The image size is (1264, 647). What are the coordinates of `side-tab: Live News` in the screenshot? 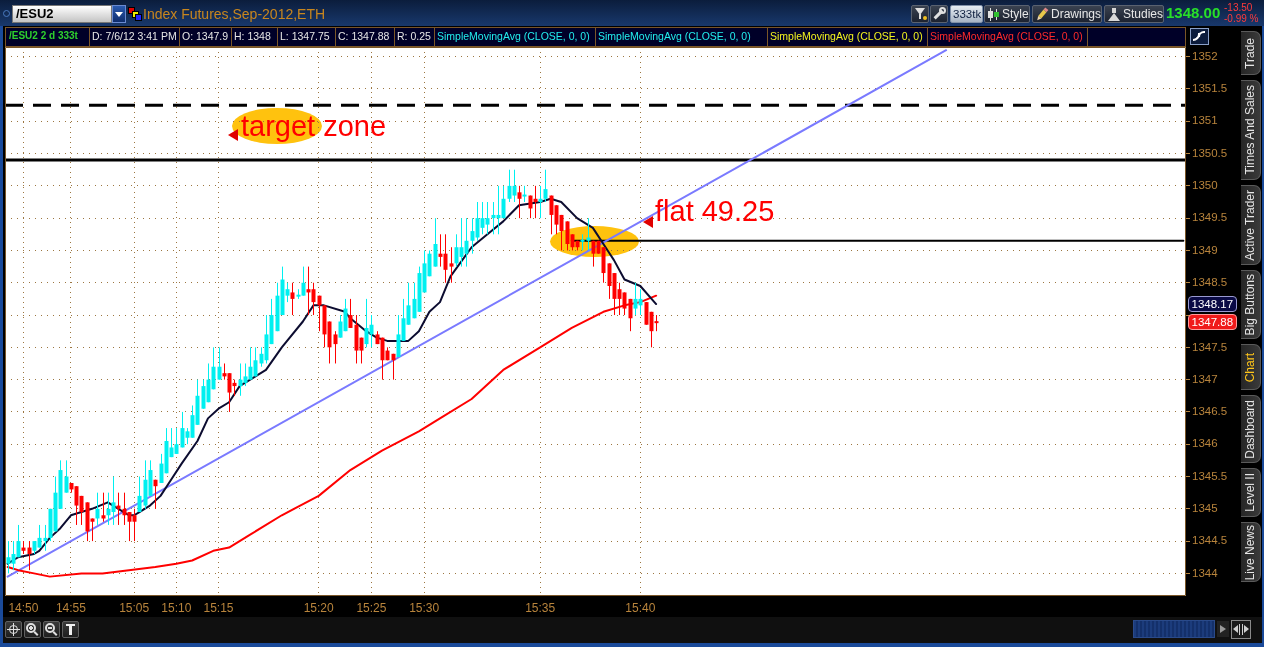 It's located at (1251, 552).